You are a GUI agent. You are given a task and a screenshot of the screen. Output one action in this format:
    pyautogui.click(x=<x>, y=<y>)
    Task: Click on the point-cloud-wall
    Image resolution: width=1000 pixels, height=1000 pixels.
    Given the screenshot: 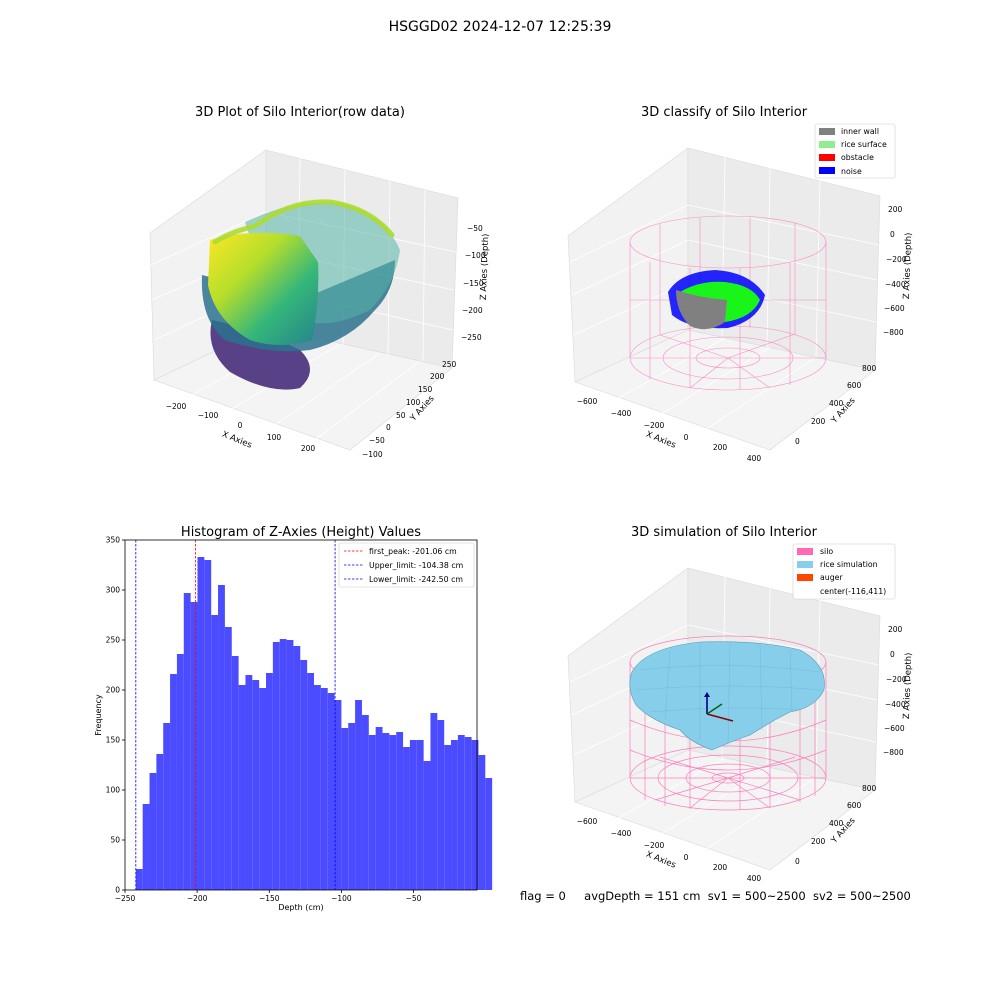 What is the action you would take?
    pyautogui.click(x=263, y=288)
    